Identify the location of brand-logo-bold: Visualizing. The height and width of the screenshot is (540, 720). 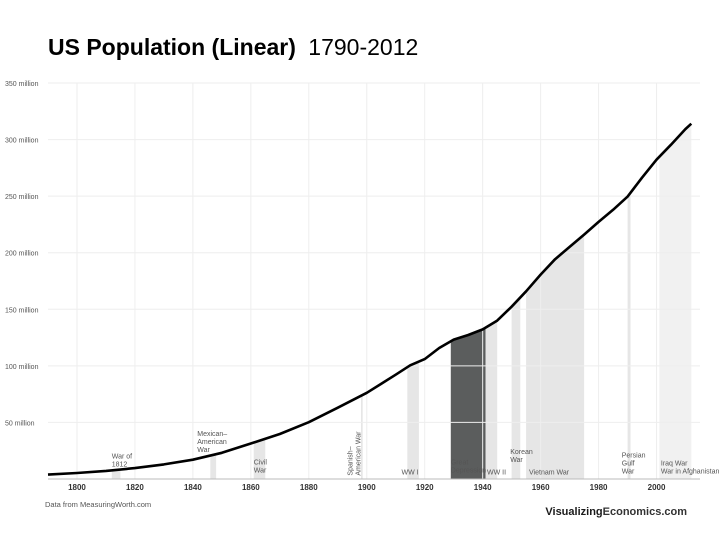
(573, 512).